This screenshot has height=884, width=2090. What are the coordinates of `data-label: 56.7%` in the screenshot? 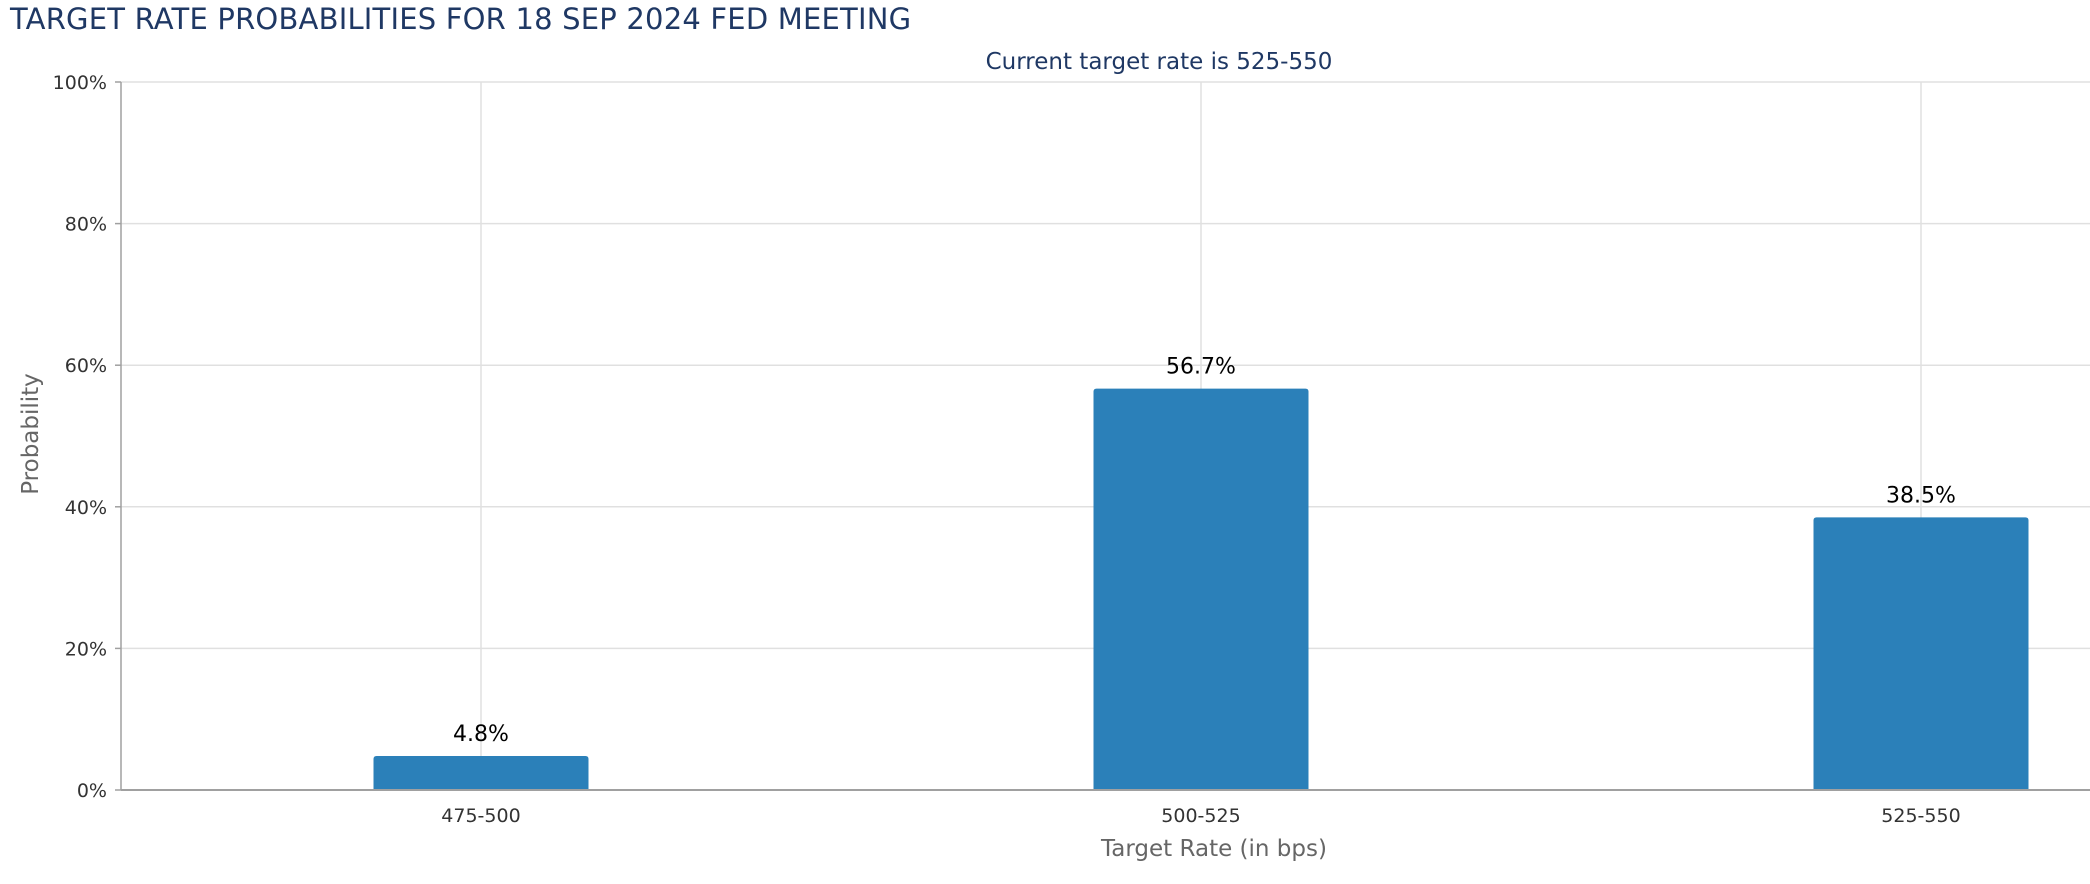 It's located at (1201, 367).